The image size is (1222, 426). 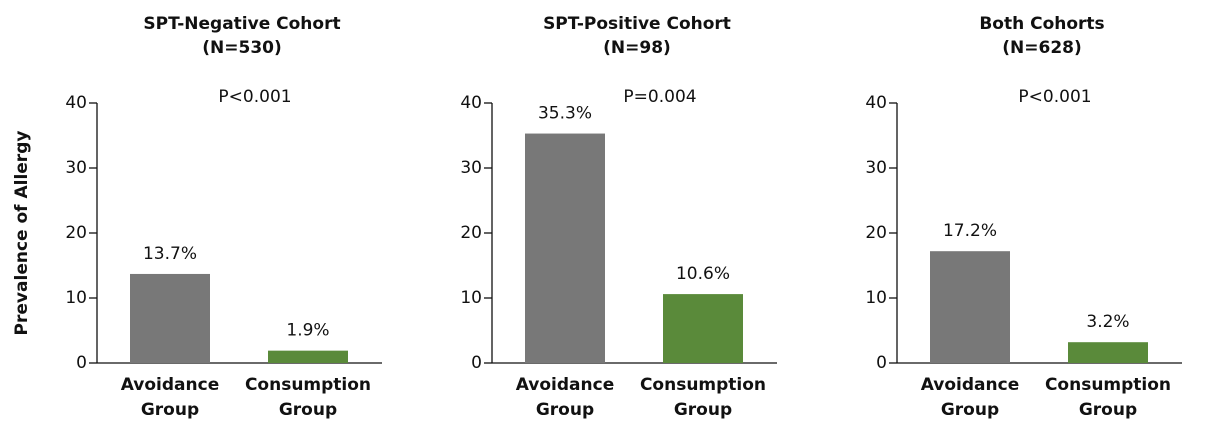 What do you see at coordinates (659, 97) in the screenshot?
I see `annotation: P=0.004` at bounding box center [659, 97].